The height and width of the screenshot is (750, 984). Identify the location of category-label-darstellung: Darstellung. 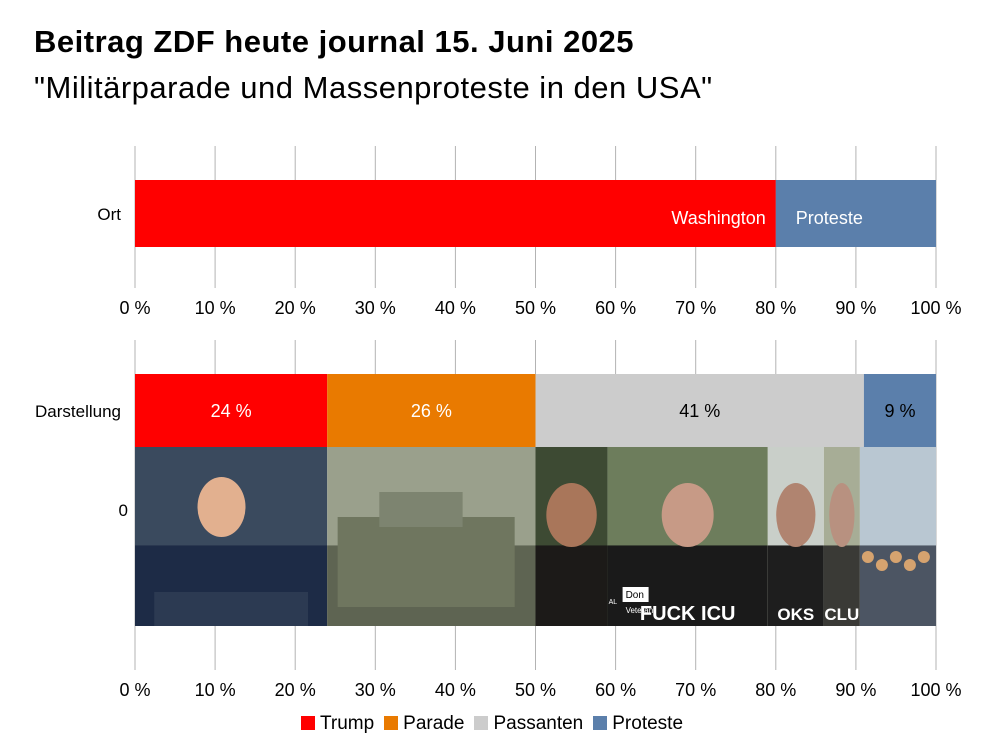
(78, 411).